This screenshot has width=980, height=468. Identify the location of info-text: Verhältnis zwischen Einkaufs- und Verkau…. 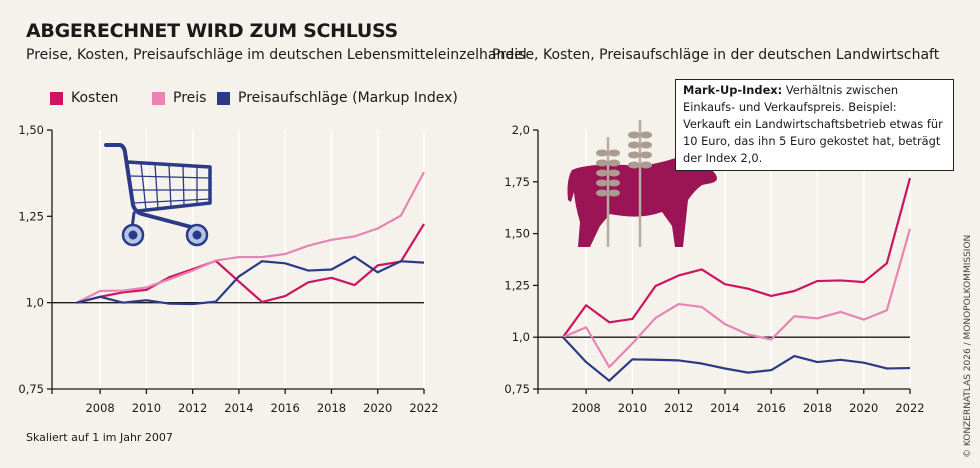
(813, 124).